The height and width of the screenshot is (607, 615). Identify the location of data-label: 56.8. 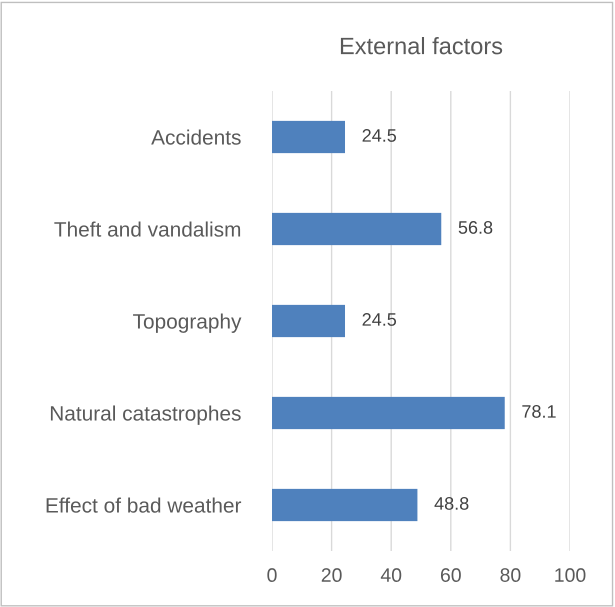
(475, 227).